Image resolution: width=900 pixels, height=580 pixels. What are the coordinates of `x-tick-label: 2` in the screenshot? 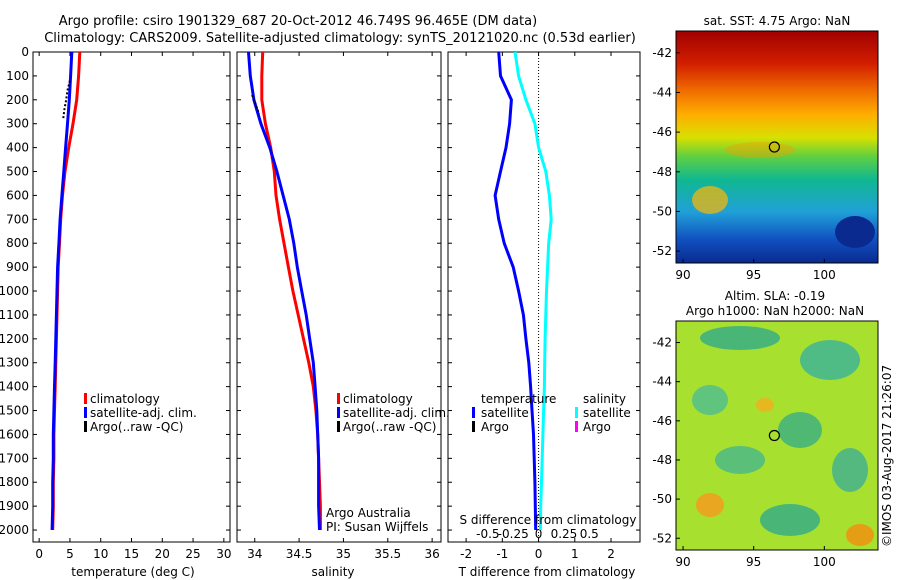 It's located at (611, 554).